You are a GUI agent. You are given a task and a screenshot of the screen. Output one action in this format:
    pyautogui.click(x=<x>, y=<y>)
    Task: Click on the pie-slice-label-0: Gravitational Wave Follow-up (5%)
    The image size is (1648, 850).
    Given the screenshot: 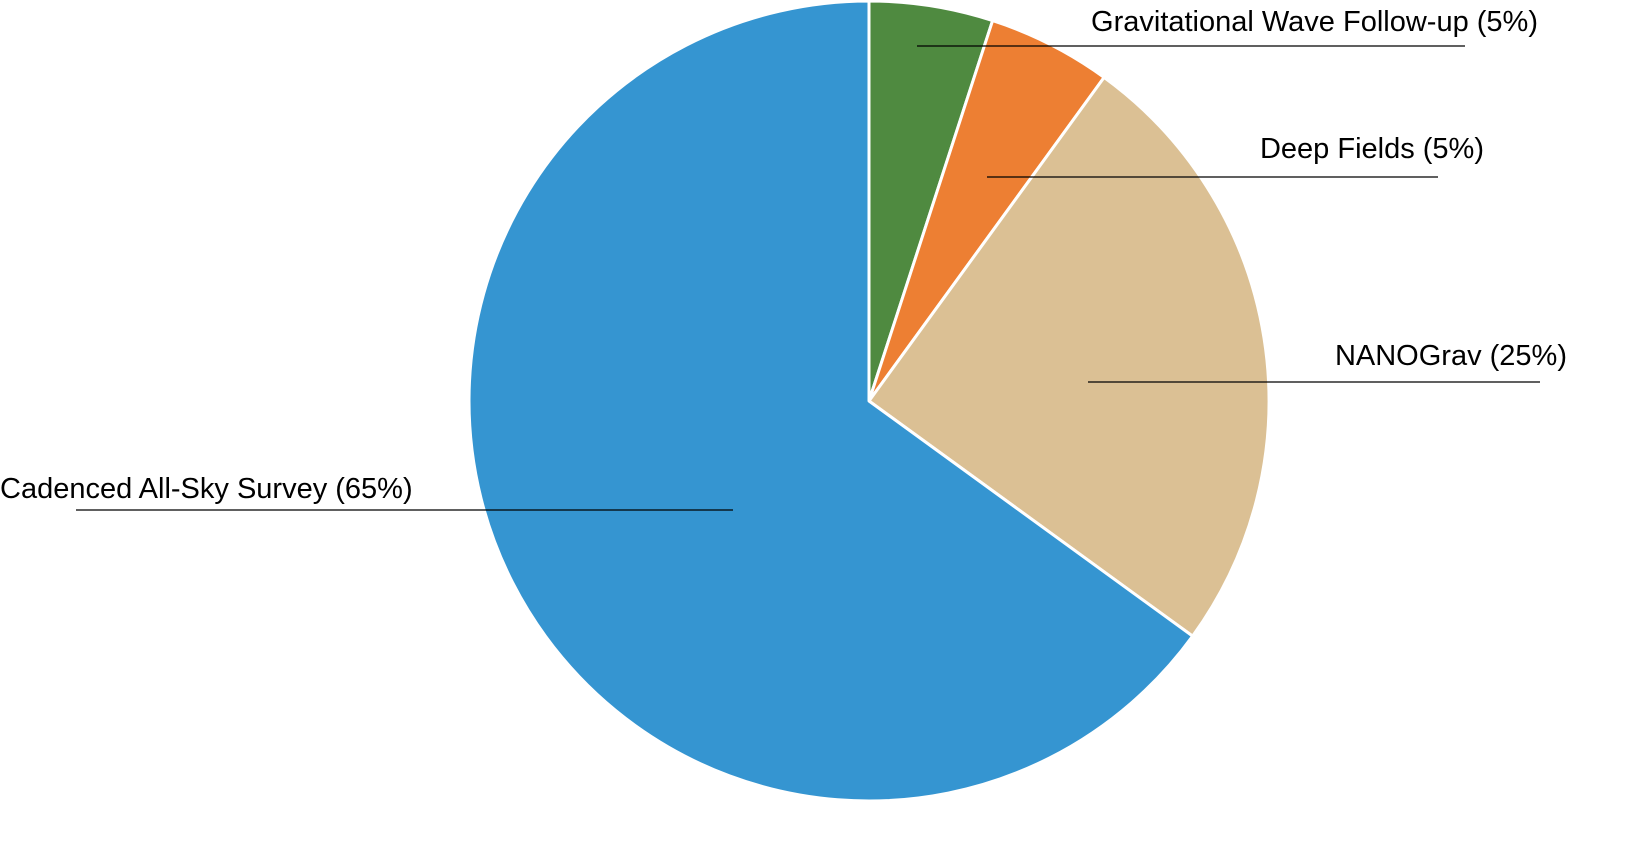 What is the action you would take?
    pyautogui.click(x=1314, y=22)
    